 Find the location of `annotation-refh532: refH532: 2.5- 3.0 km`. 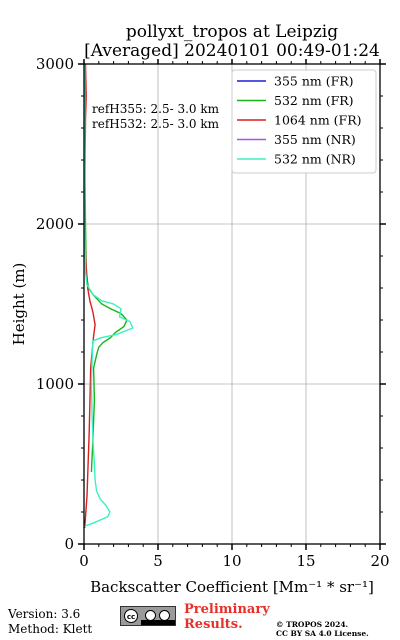

annotation-refh532: refH532: 2.5- 3.0 km is located at coordinates (156, 124).